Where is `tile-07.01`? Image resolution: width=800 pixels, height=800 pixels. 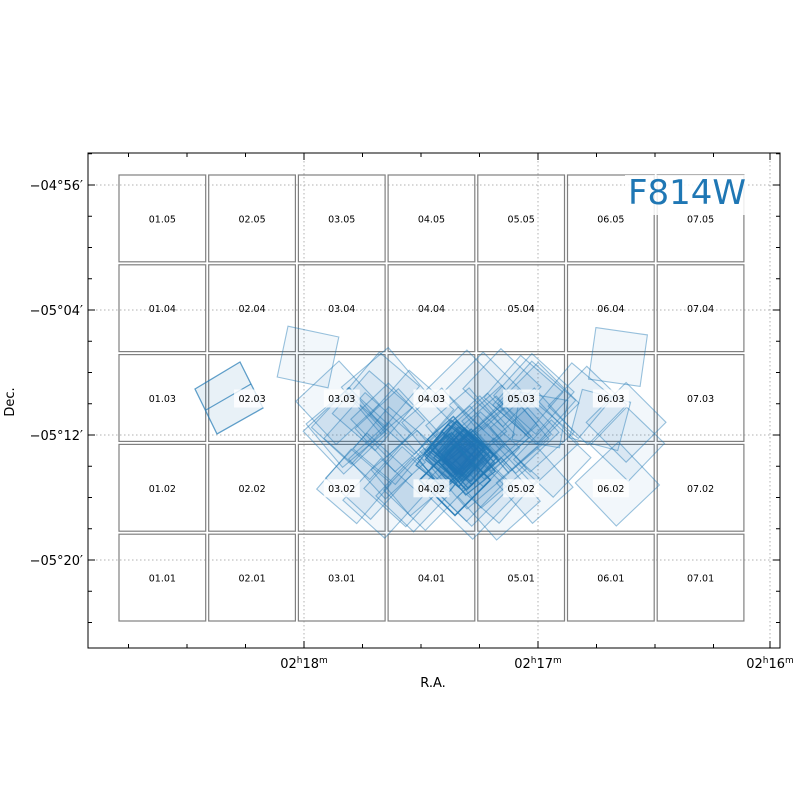
tile-07.01 is located at coordinates (700, 577).